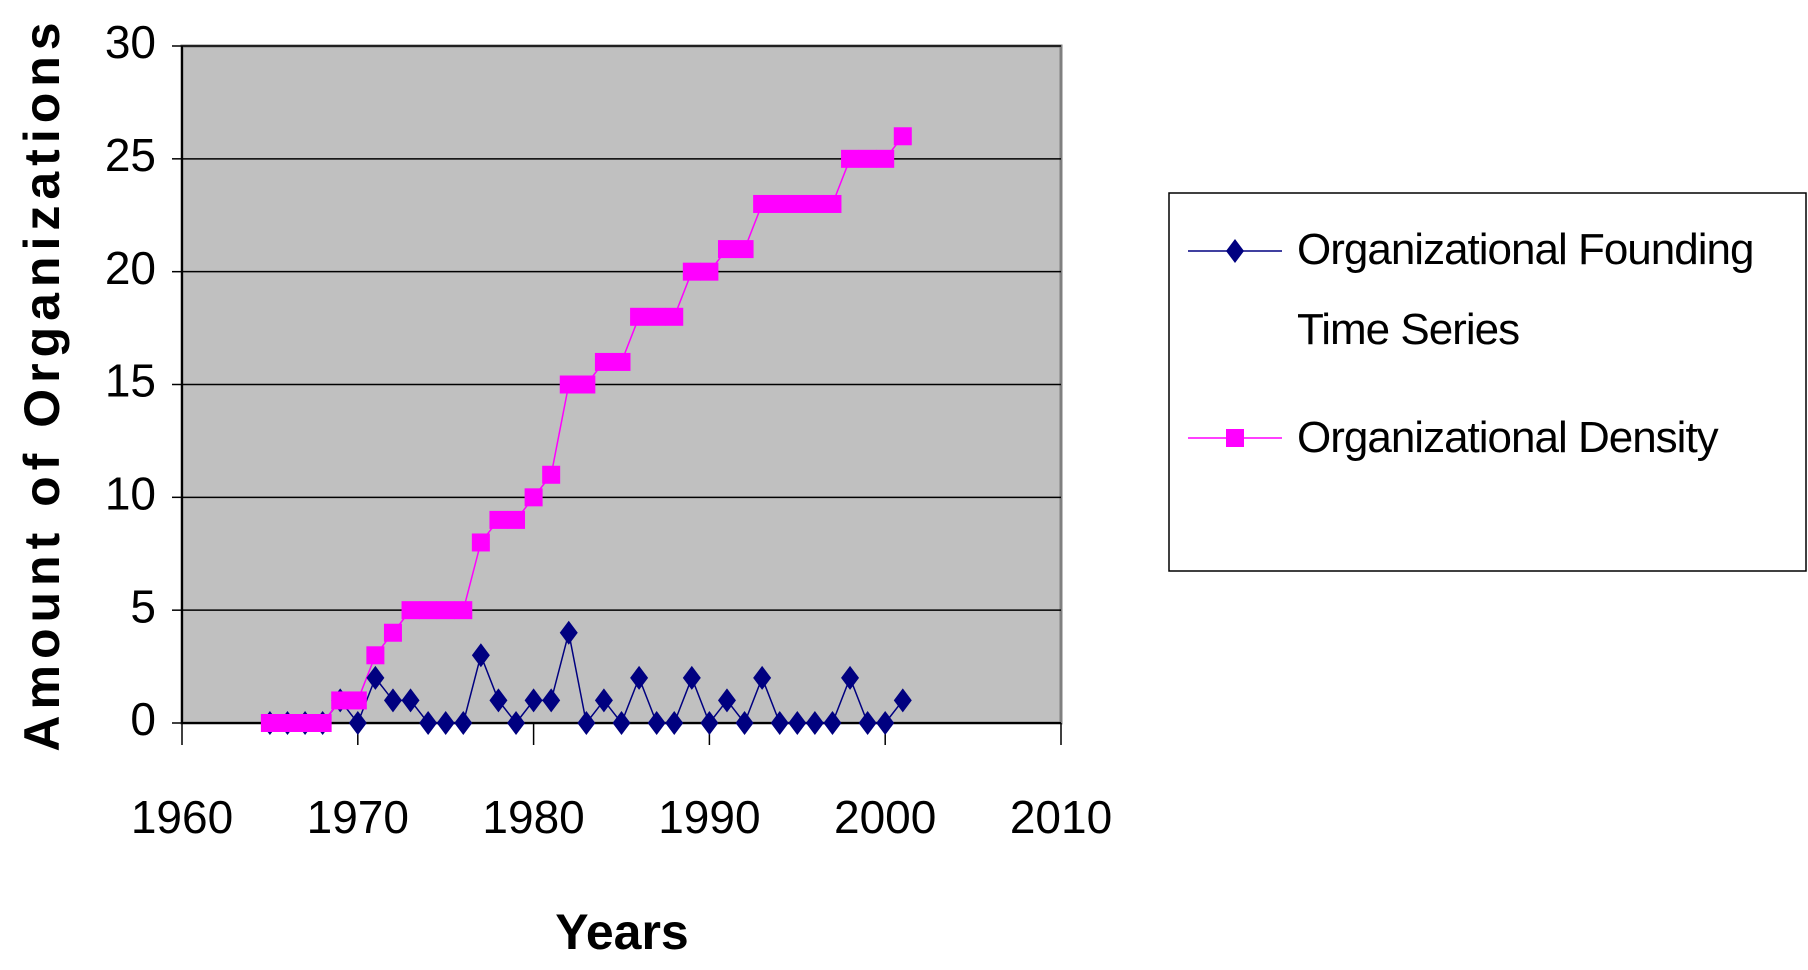 The width and height of the screenshot is (1808, 970). I want to click on legend-label-box: Organizational Density, so click(1508, 437).